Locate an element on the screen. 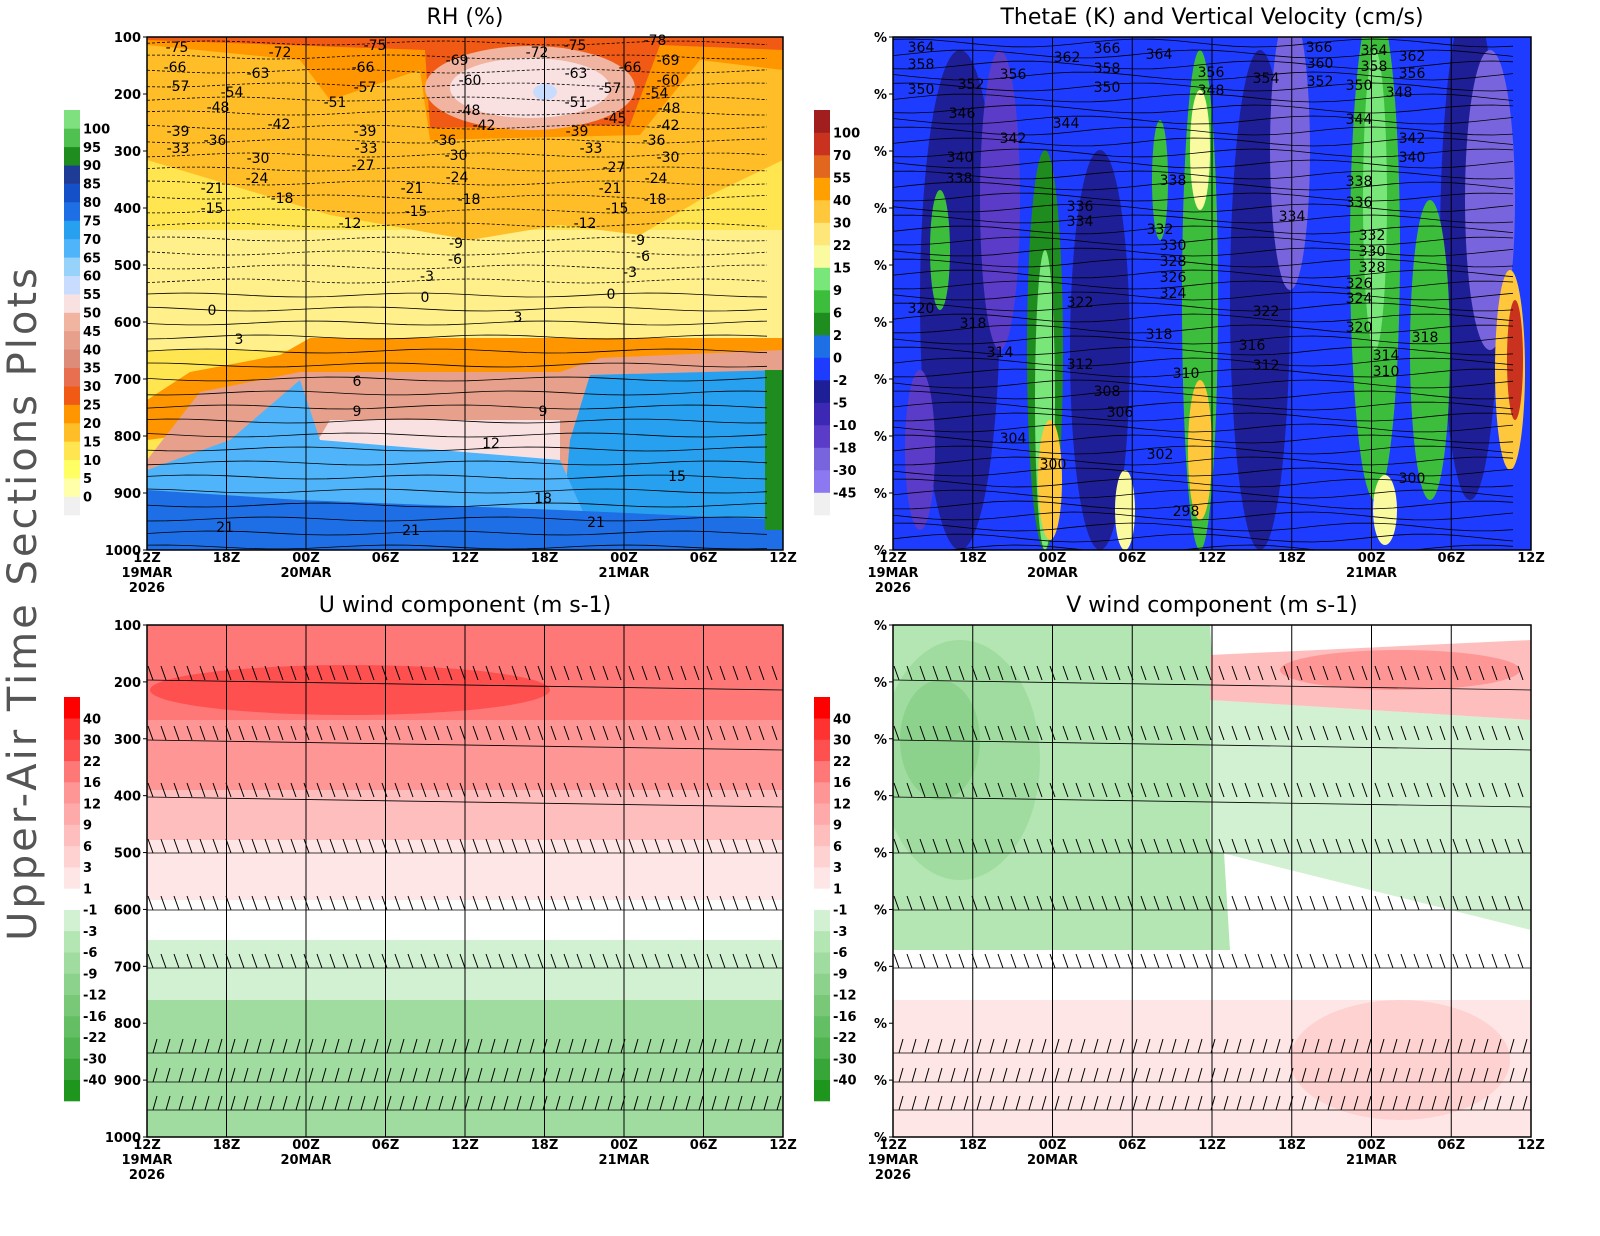 The height and width of the screenshot is (1236, 1600). contour-label: -30 is located at coordinates (258, 159).